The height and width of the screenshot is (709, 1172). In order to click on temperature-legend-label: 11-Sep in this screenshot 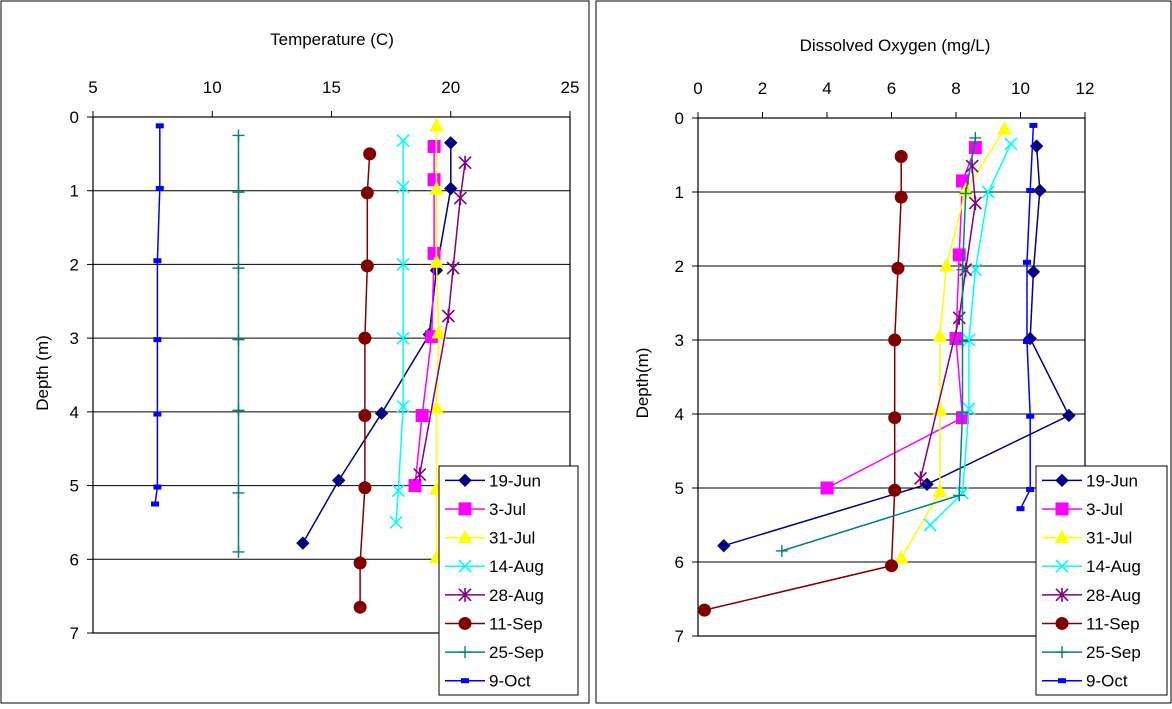, I will do `click(516, 623)`.